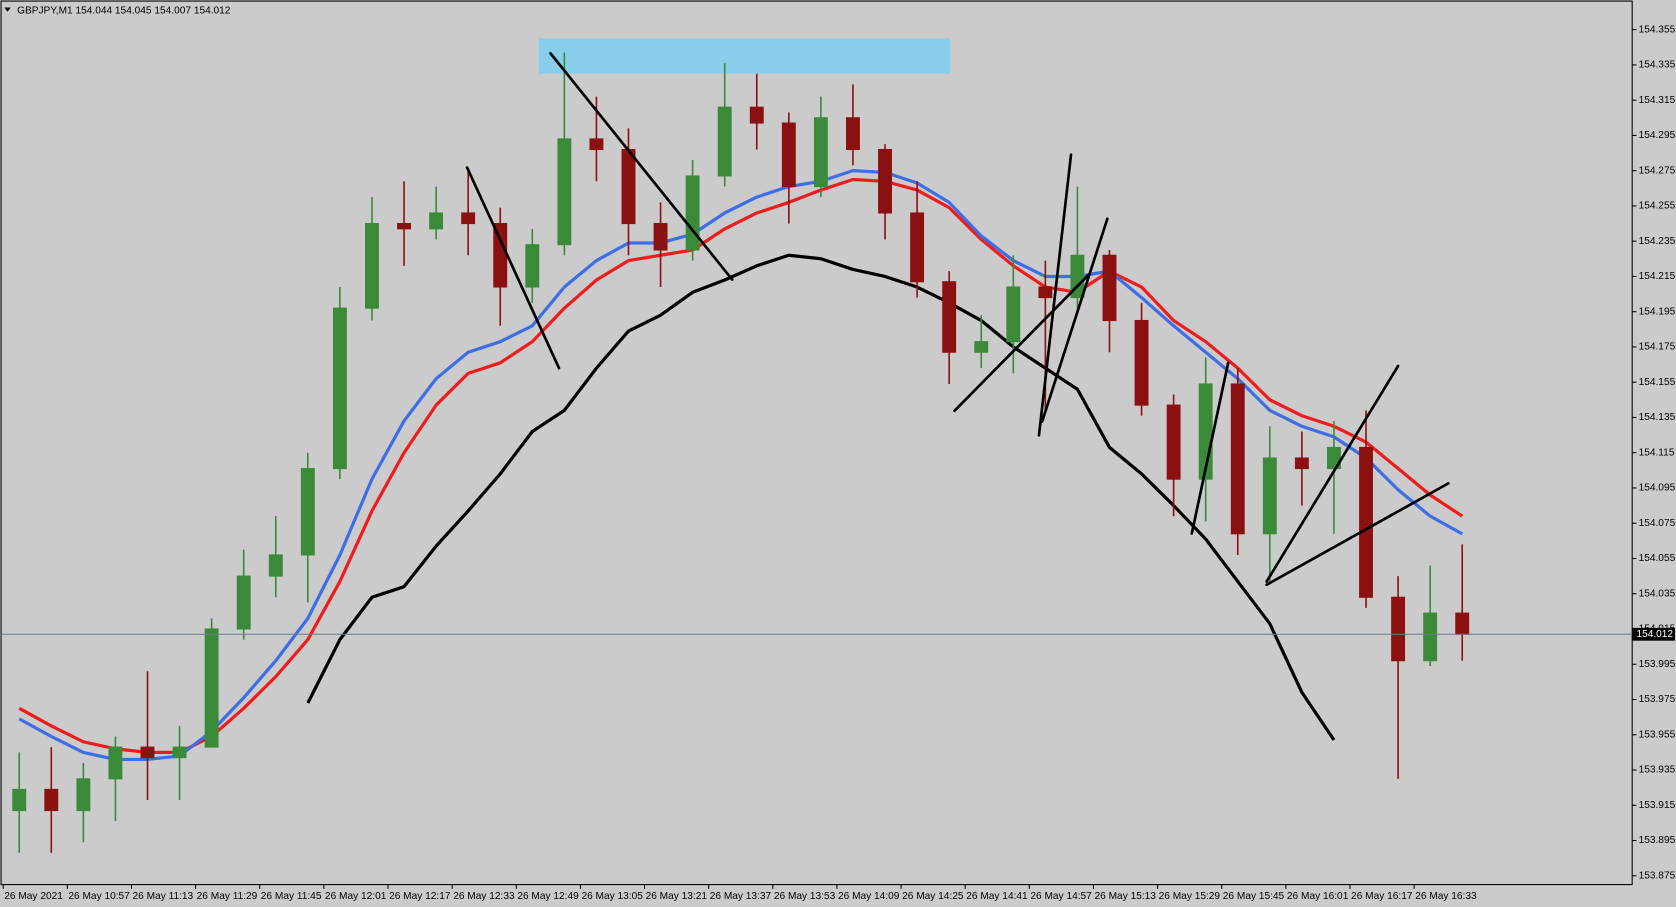 This screenshot has height=907, width=1676. What do you see at coordinates (7, 9) in the screenshot?
I see `menu-arrow` at bounding box center [7, 9].